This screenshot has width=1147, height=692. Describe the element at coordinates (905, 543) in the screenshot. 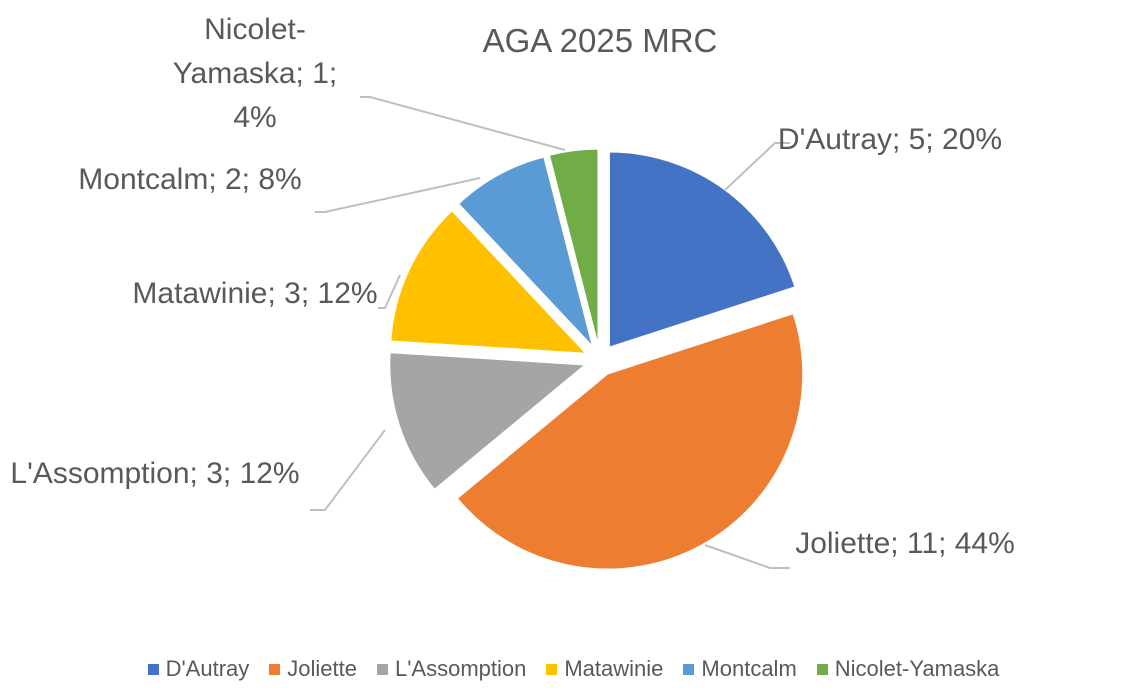

I see `data-label: Joliette; 11; 44%` at that location.